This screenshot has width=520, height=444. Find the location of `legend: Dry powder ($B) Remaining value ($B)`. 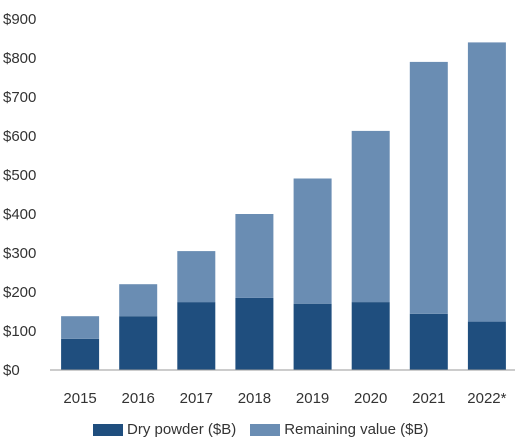

legend: Dry powder ($B) Remaining value ($B) is located at coordinates (267, 429).